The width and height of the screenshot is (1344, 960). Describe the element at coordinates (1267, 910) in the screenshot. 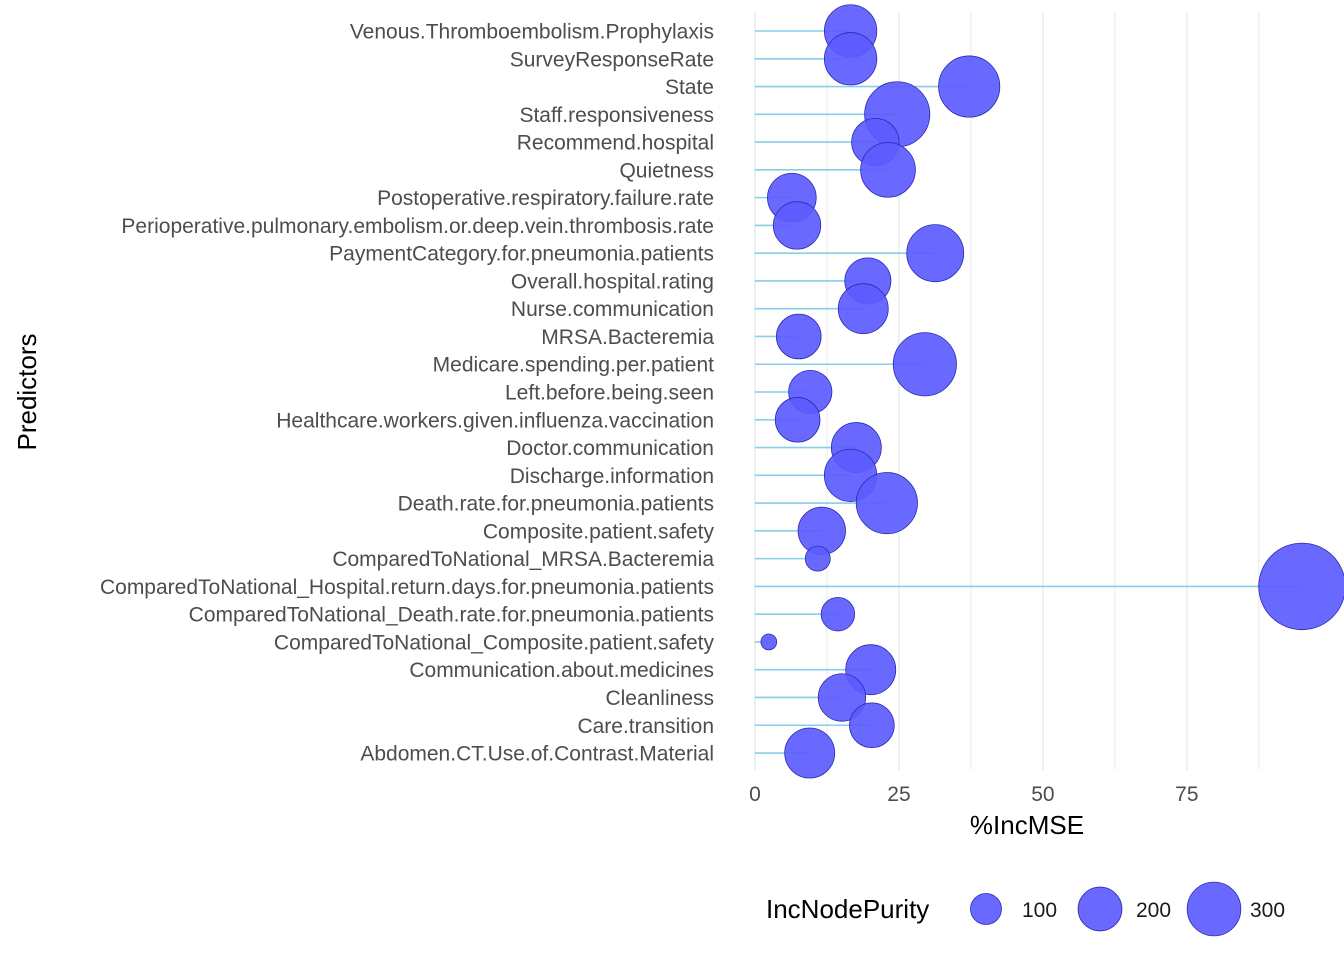

I see `legend-label: 300` at that location.